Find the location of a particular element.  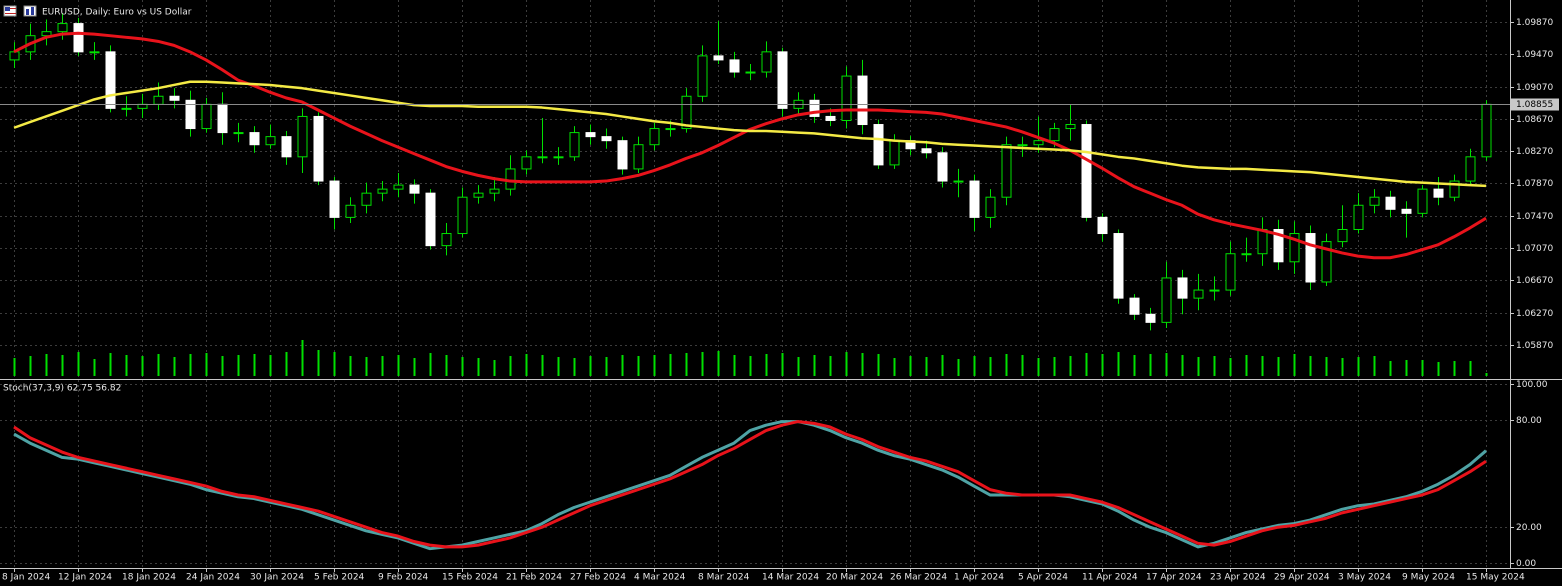

x-tick-label: 21 Feb 2024 is located at coordinates (534, 578).